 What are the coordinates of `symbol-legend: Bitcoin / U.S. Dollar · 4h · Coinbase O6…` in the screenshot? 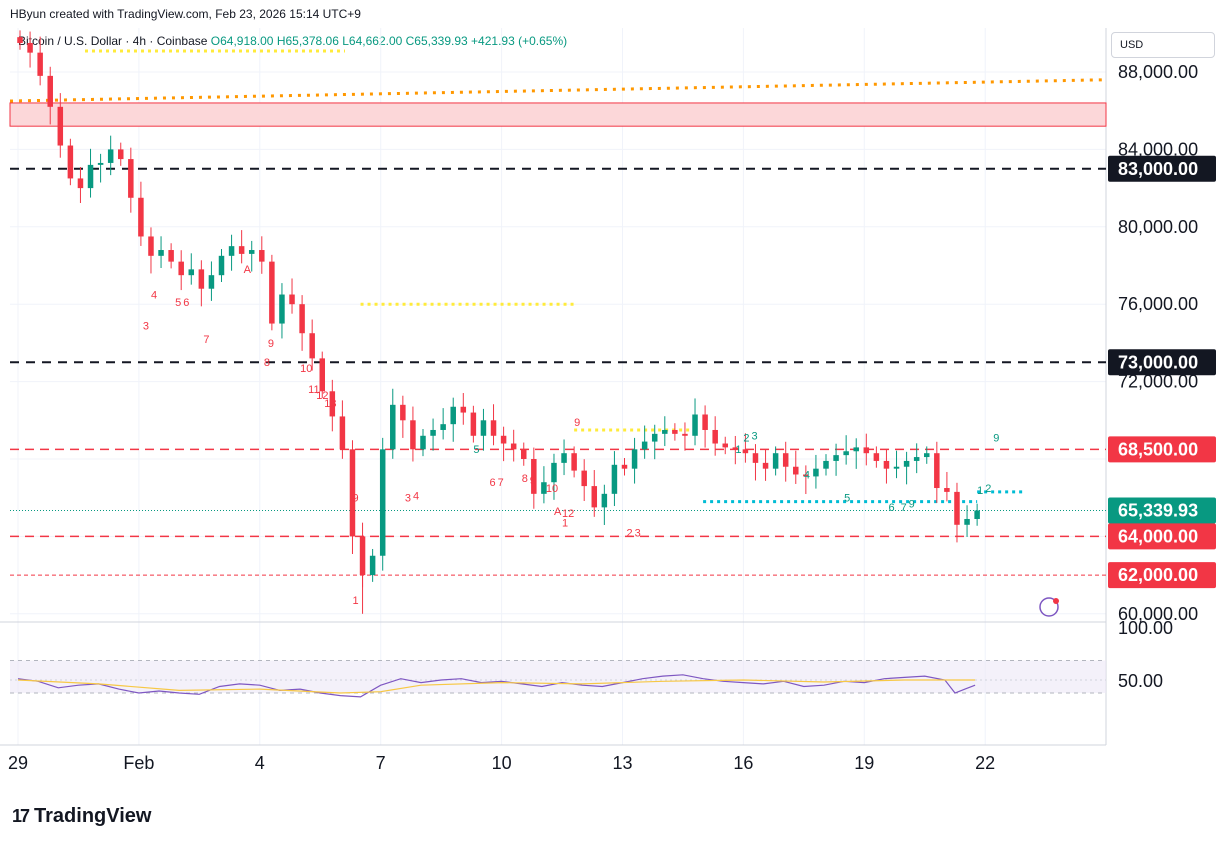 It's located at (292, 41).